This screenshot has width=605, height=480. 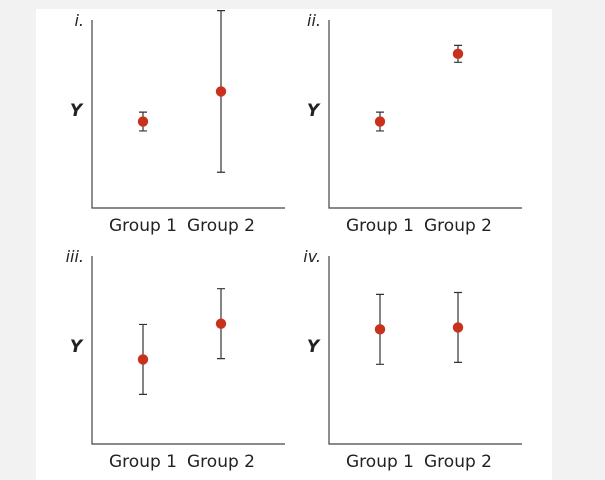 What do you see at coordinates (79, 20) in the screenshot?
I see `panel-label: i.` at bounding box center [79, 20].